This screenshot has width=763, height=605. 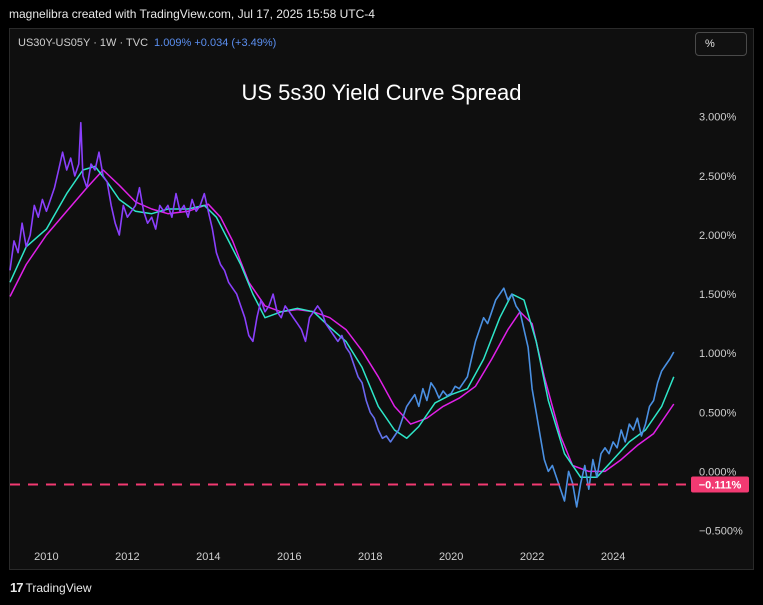 I want to click on x-tick-label: 2018, so click(x=370, y=557).